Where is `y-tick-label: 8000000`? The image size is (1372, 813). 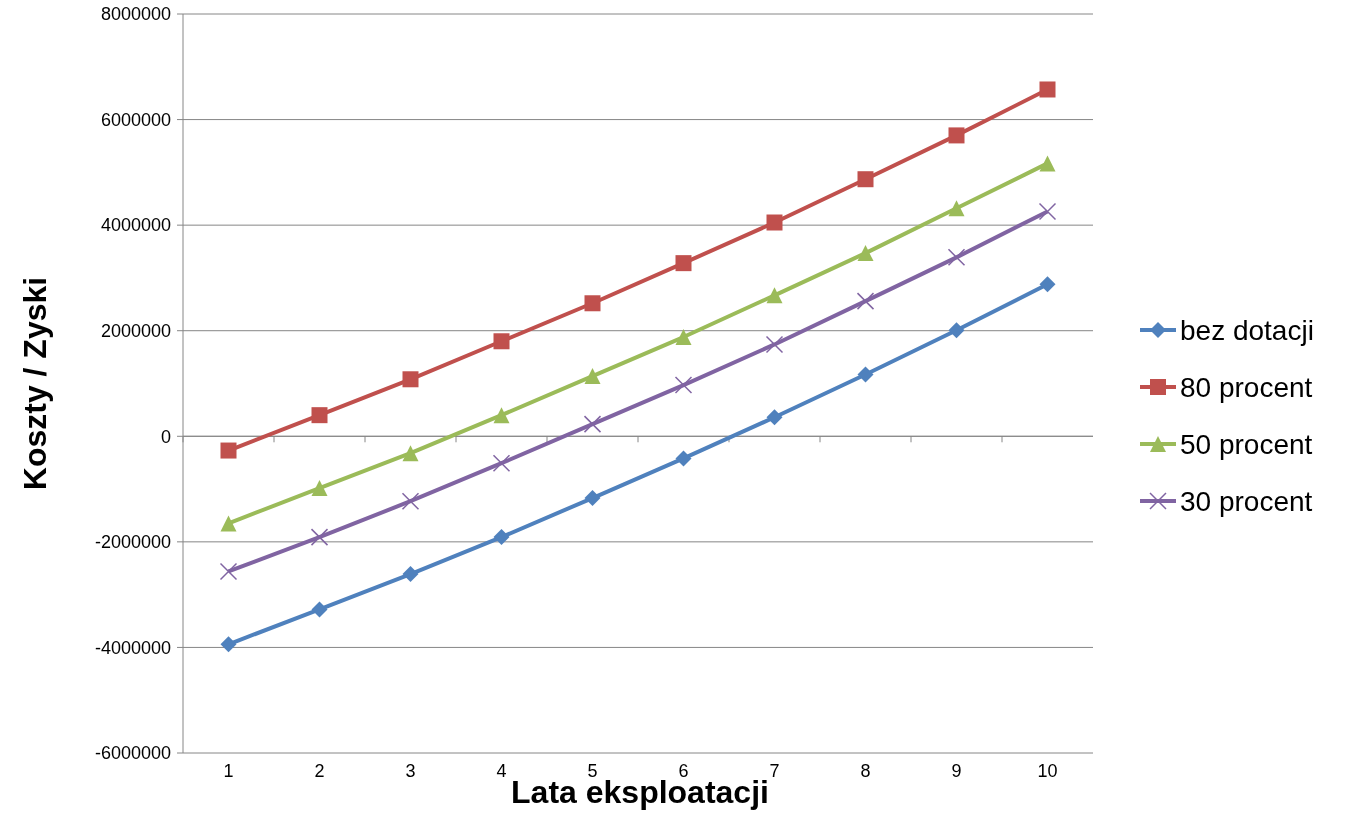
y-tick-label: 8000000 is located at coordinates (135, 14).